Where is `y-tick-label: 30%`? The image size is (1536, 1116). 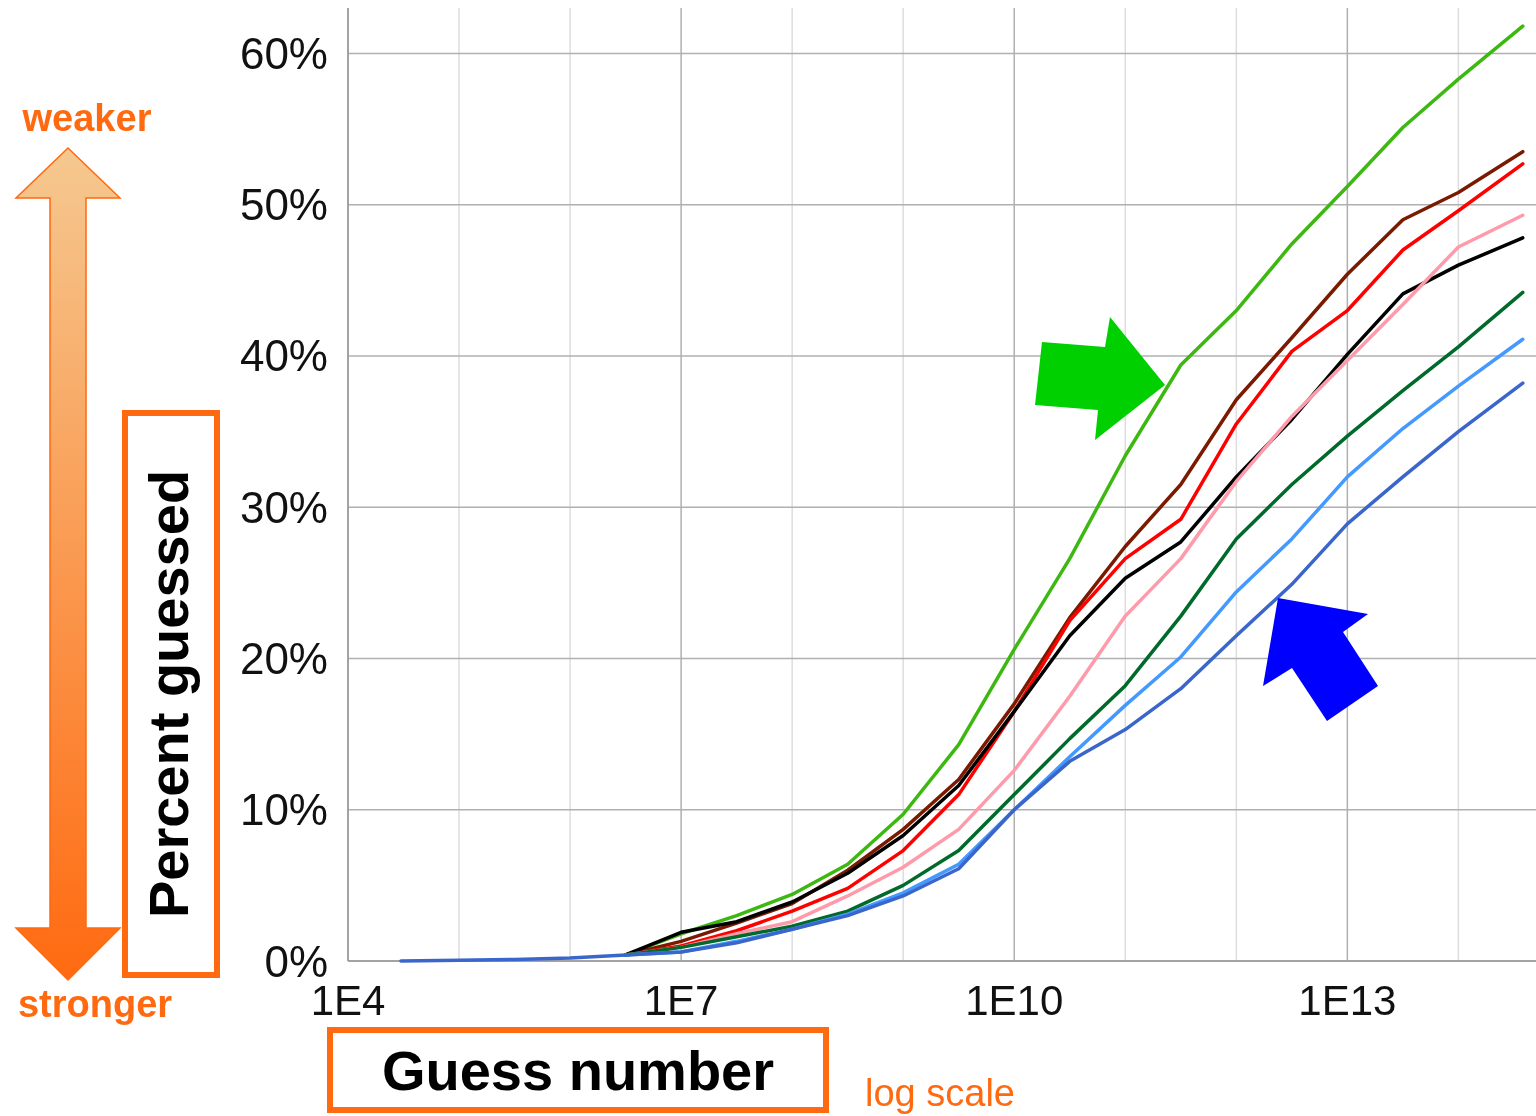 y-tick-label: 30% is located at coordinates (283, 507).